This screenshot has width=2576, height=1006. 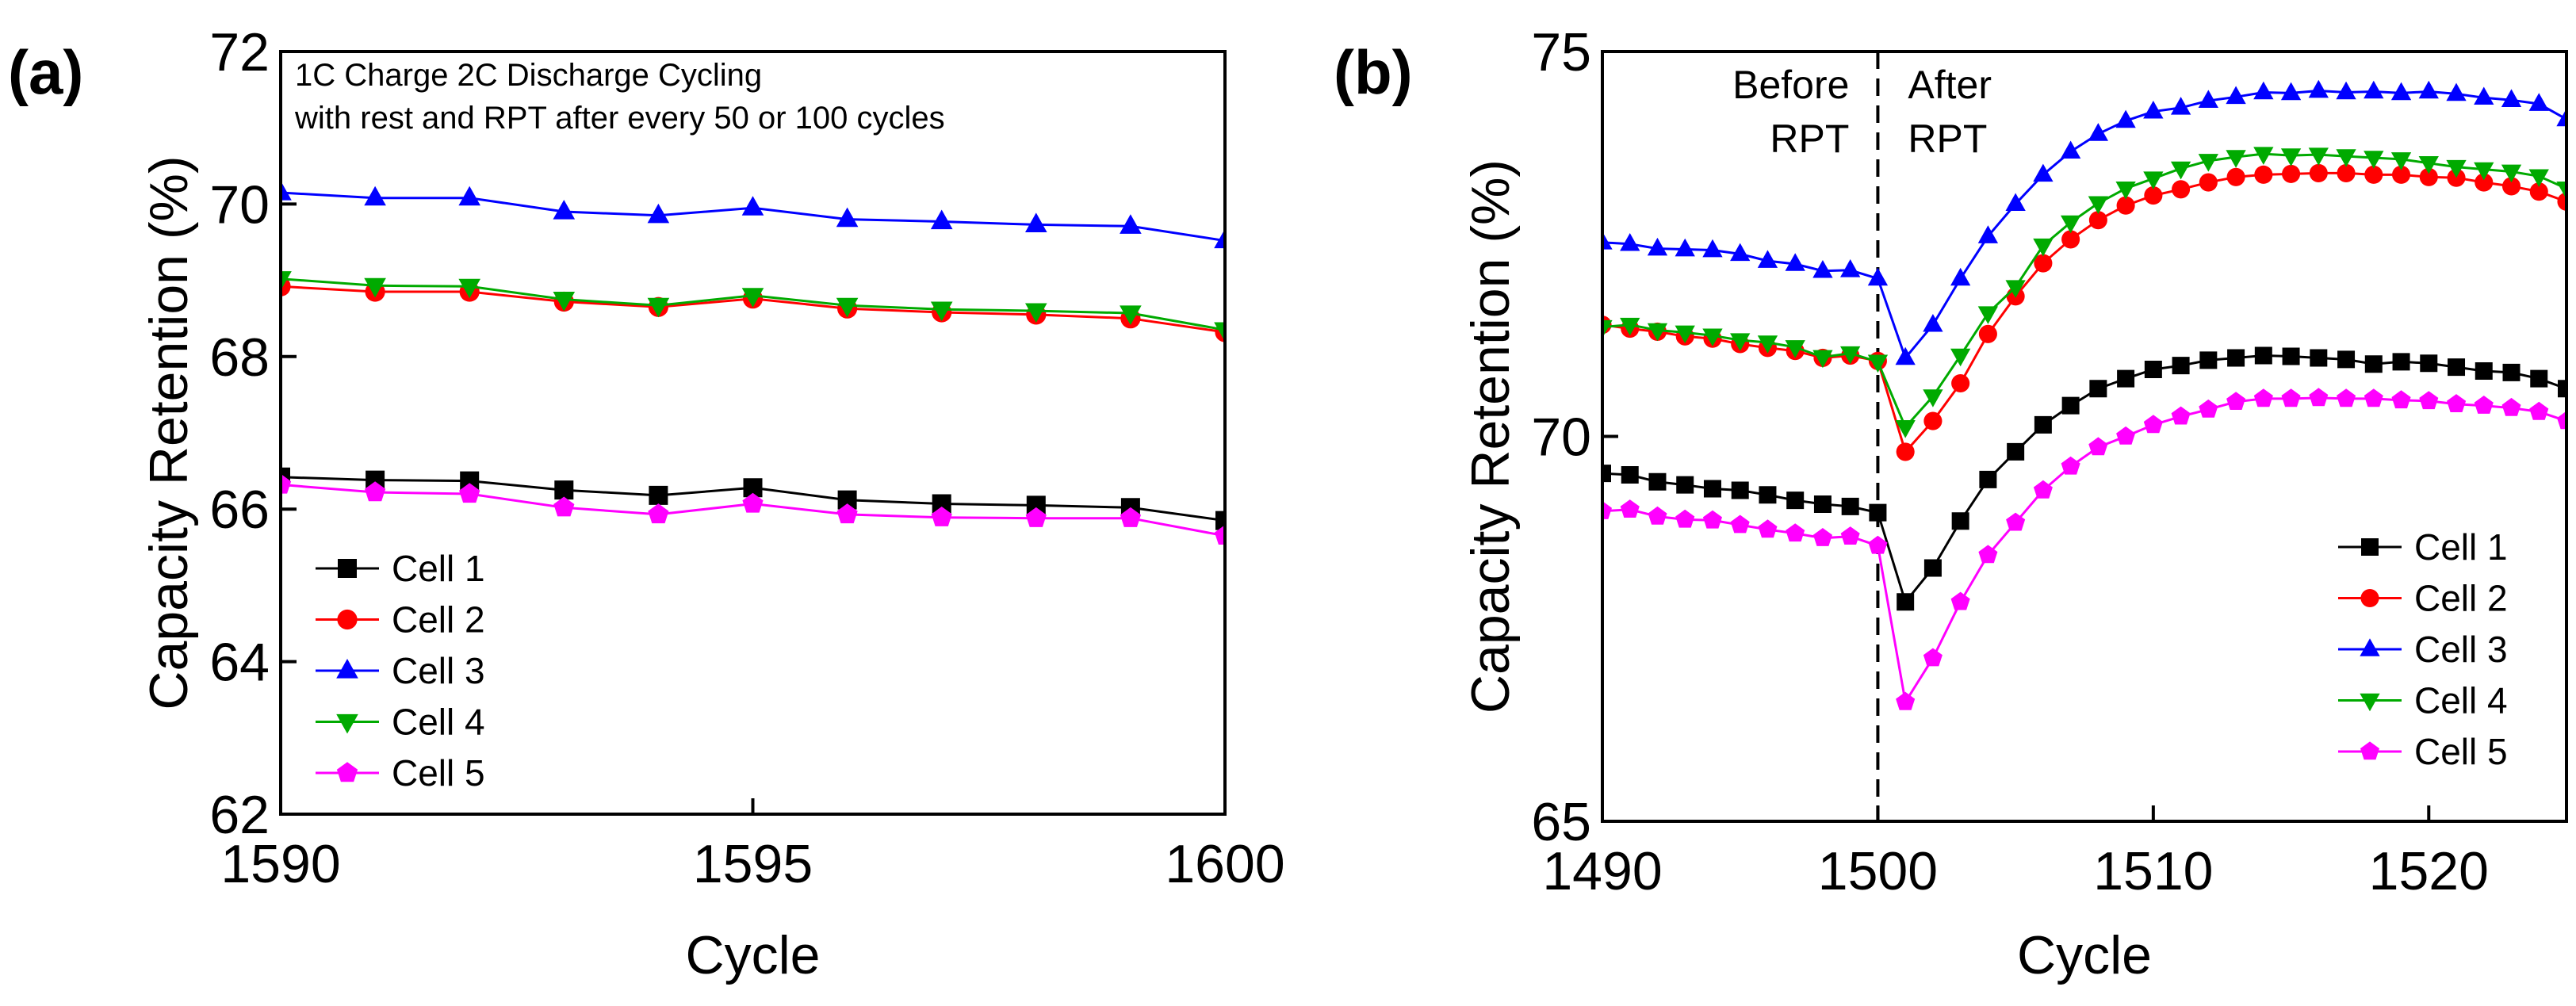 What do you see at coordinates (1561, 52) in the screenshot?
I see `y-tick-label-b: 75` at bounding box center [1561, 52].